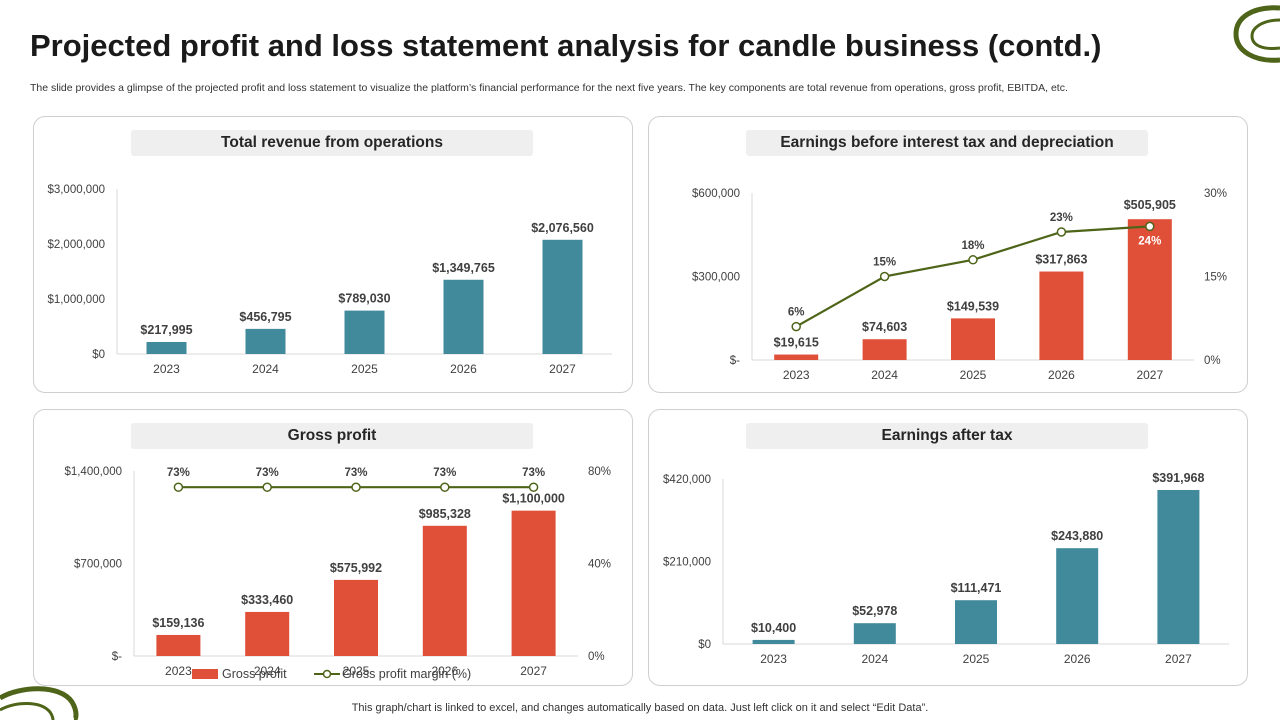  I want to click on eat-category-label: 2023, so click(773, 659).